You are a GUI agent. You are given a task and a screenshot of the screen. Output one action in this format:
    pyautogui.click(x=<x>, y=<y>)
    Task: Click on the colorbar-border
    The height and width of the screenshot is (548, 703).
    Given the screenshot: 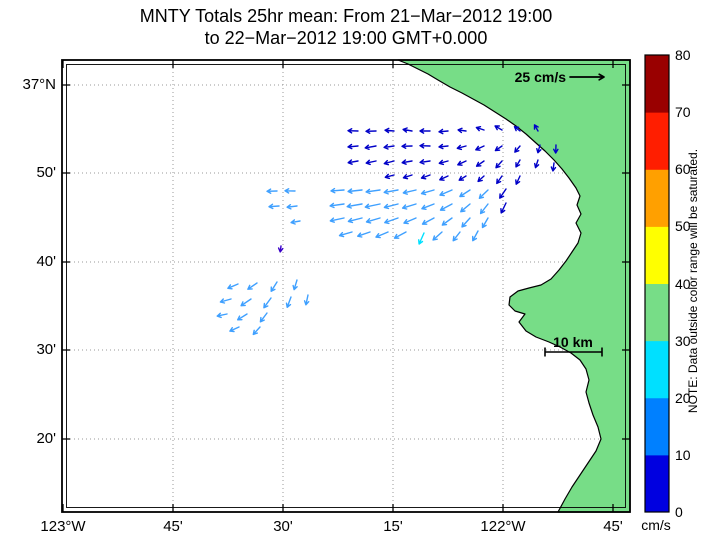 What is the action you would take?
    pyautogui.click(x=657, y=283)
    